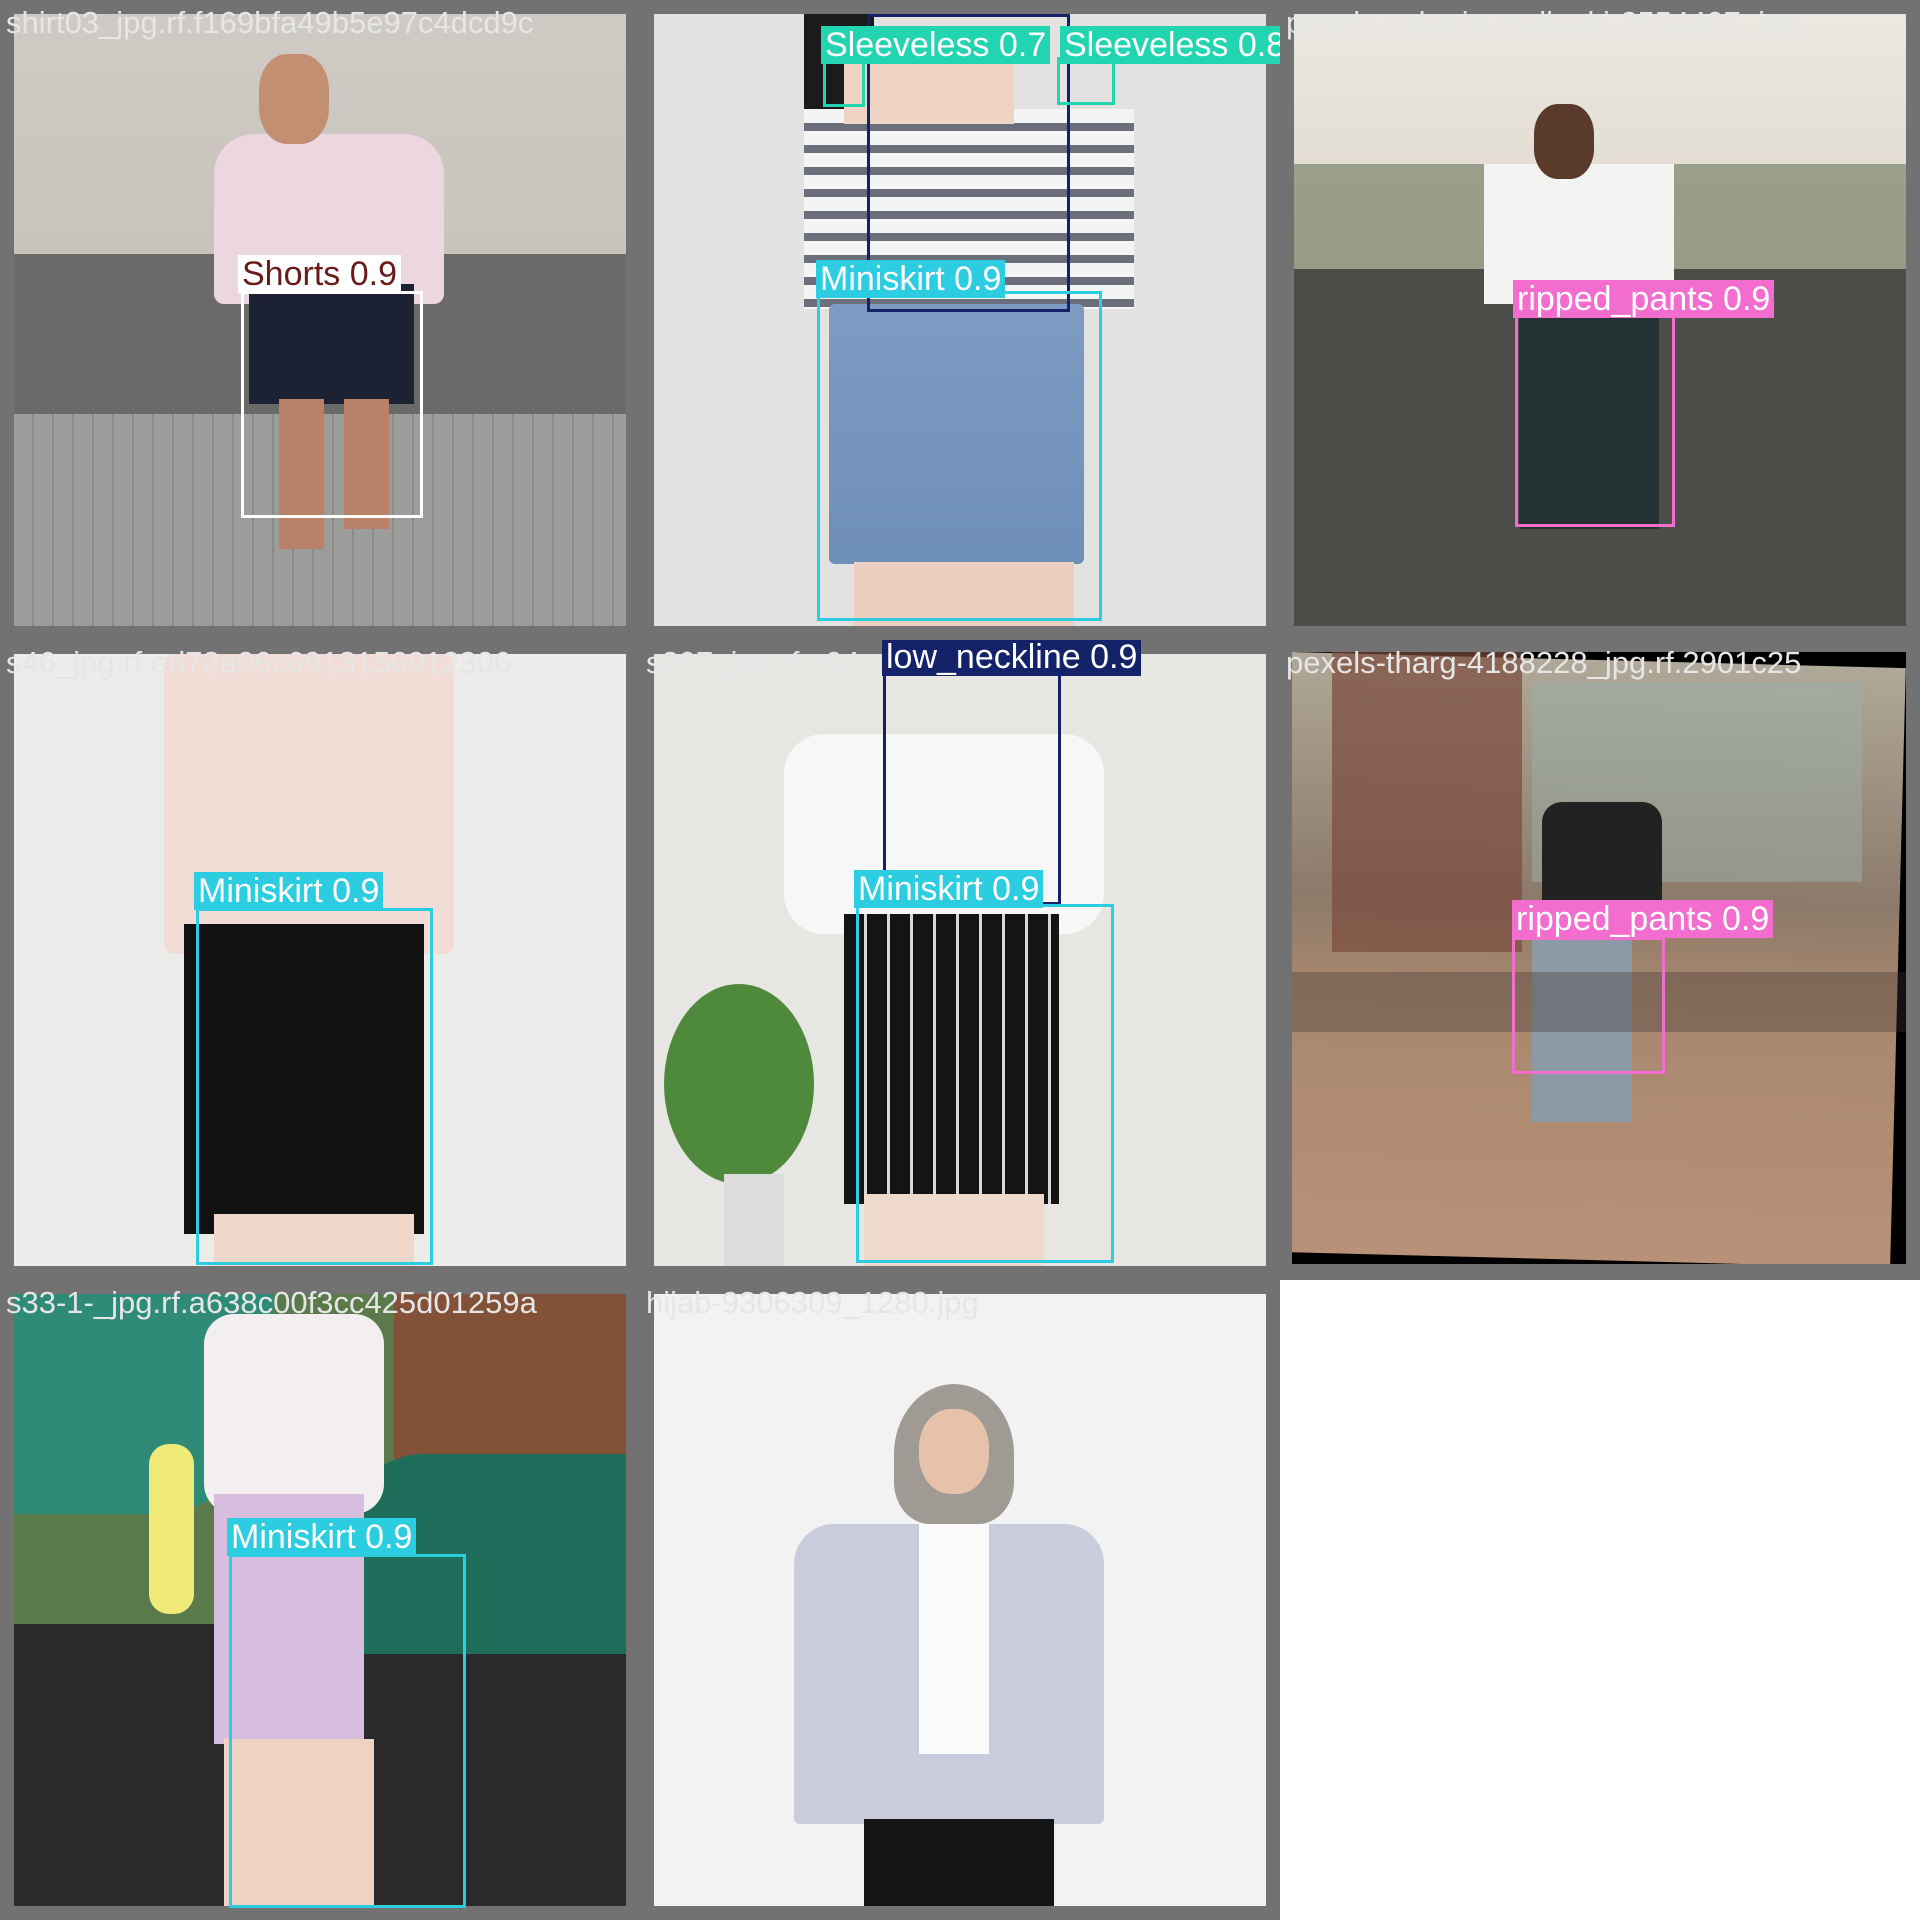 The image size is (1920, 1920). I want to click on tile-filename: shirt03_jpg.rf.f169bfa49b5e97c4dcd9c, so click(270, 22).